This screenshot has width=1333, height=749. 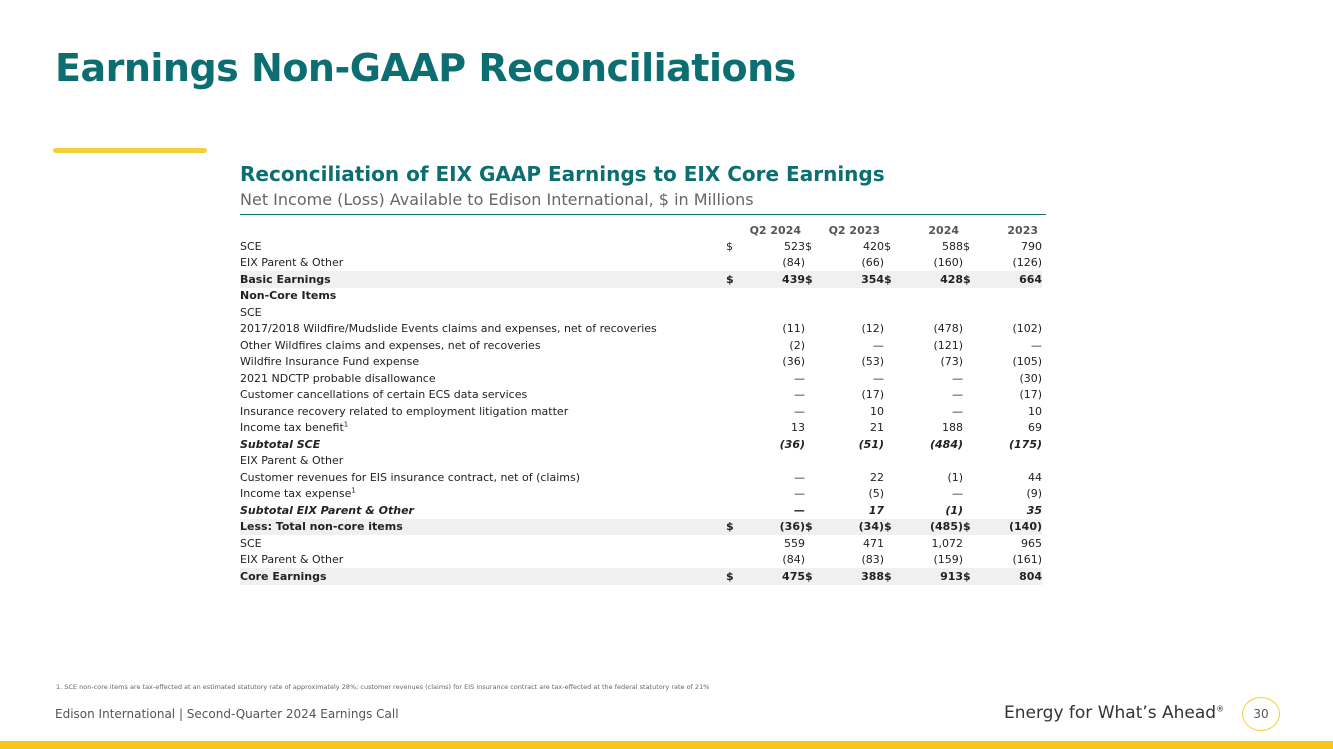 I want to click on cell-value: (175), so click(x=1026, y=444).